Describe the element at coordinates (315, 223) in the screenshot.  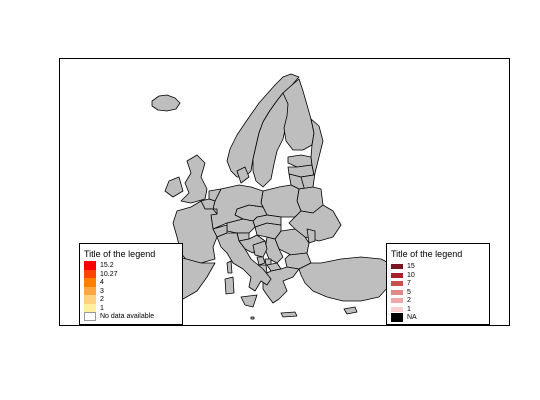
I see `region-ukraine` at that location.